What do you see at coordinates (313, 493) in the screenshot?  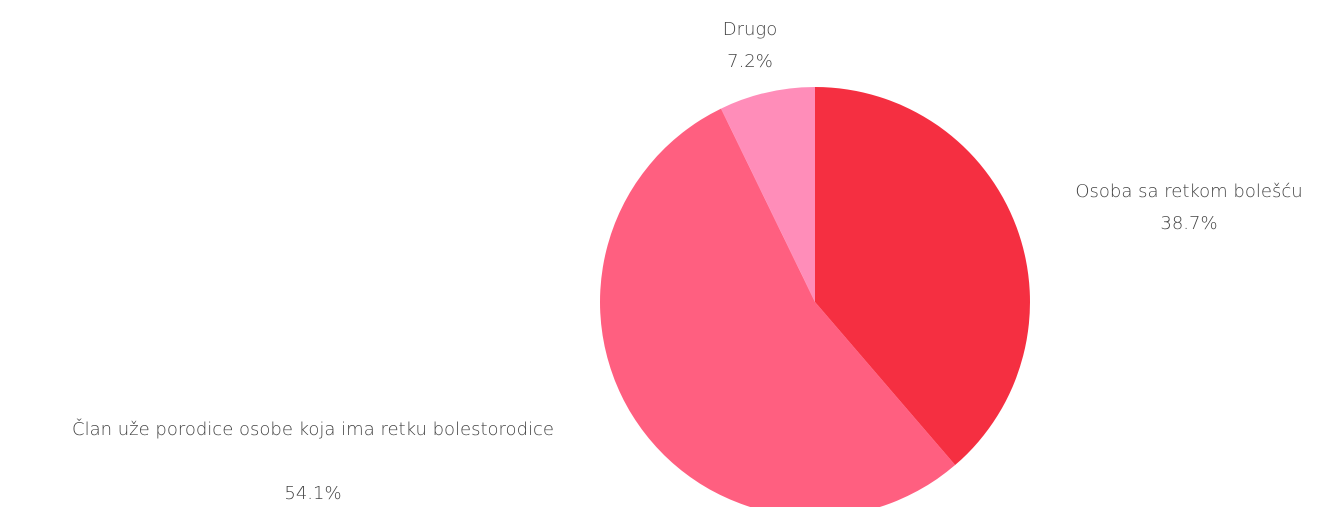 I see `slice-percent-text: 54.1%` at bounding box center [313, 493].